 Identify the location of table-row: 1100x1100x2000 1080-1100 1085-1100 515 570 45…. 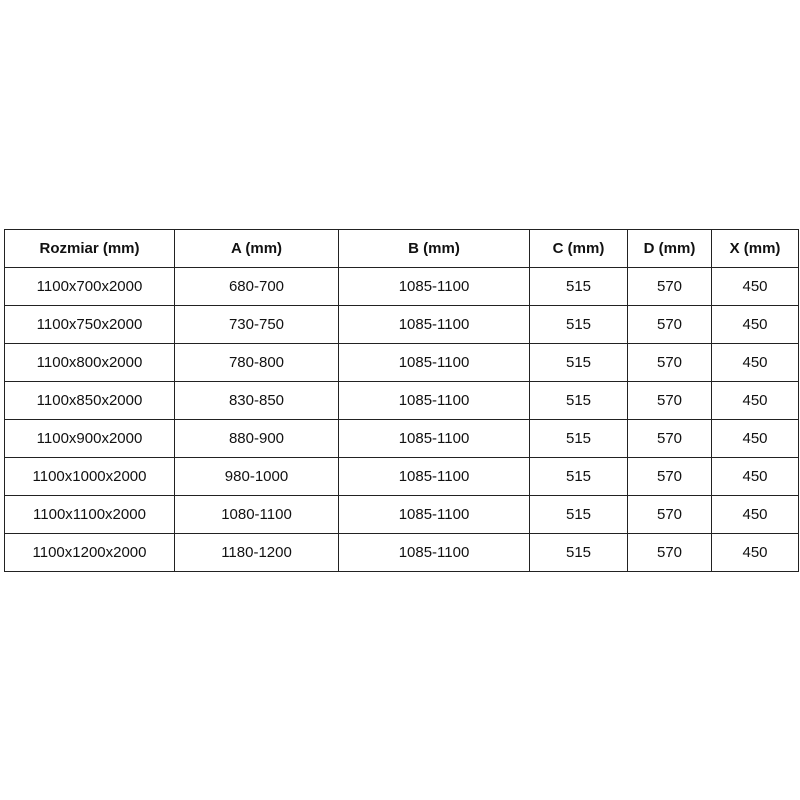
(401, 514).